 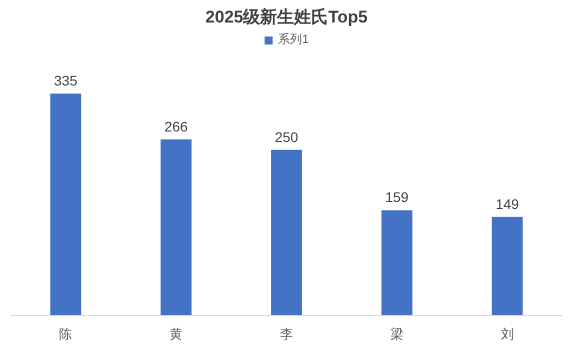 What do you see at coordinates (65, 334) in the screenshot?
I see `x-tick-label: 陈` at bounding box center [65, 334].